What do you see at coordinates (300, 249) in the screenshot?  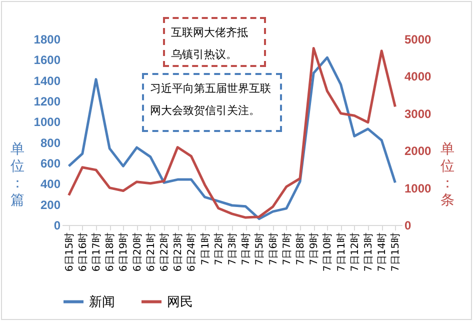 I see `x-tick-label: 7日8时` at bounding box center [300, 249].